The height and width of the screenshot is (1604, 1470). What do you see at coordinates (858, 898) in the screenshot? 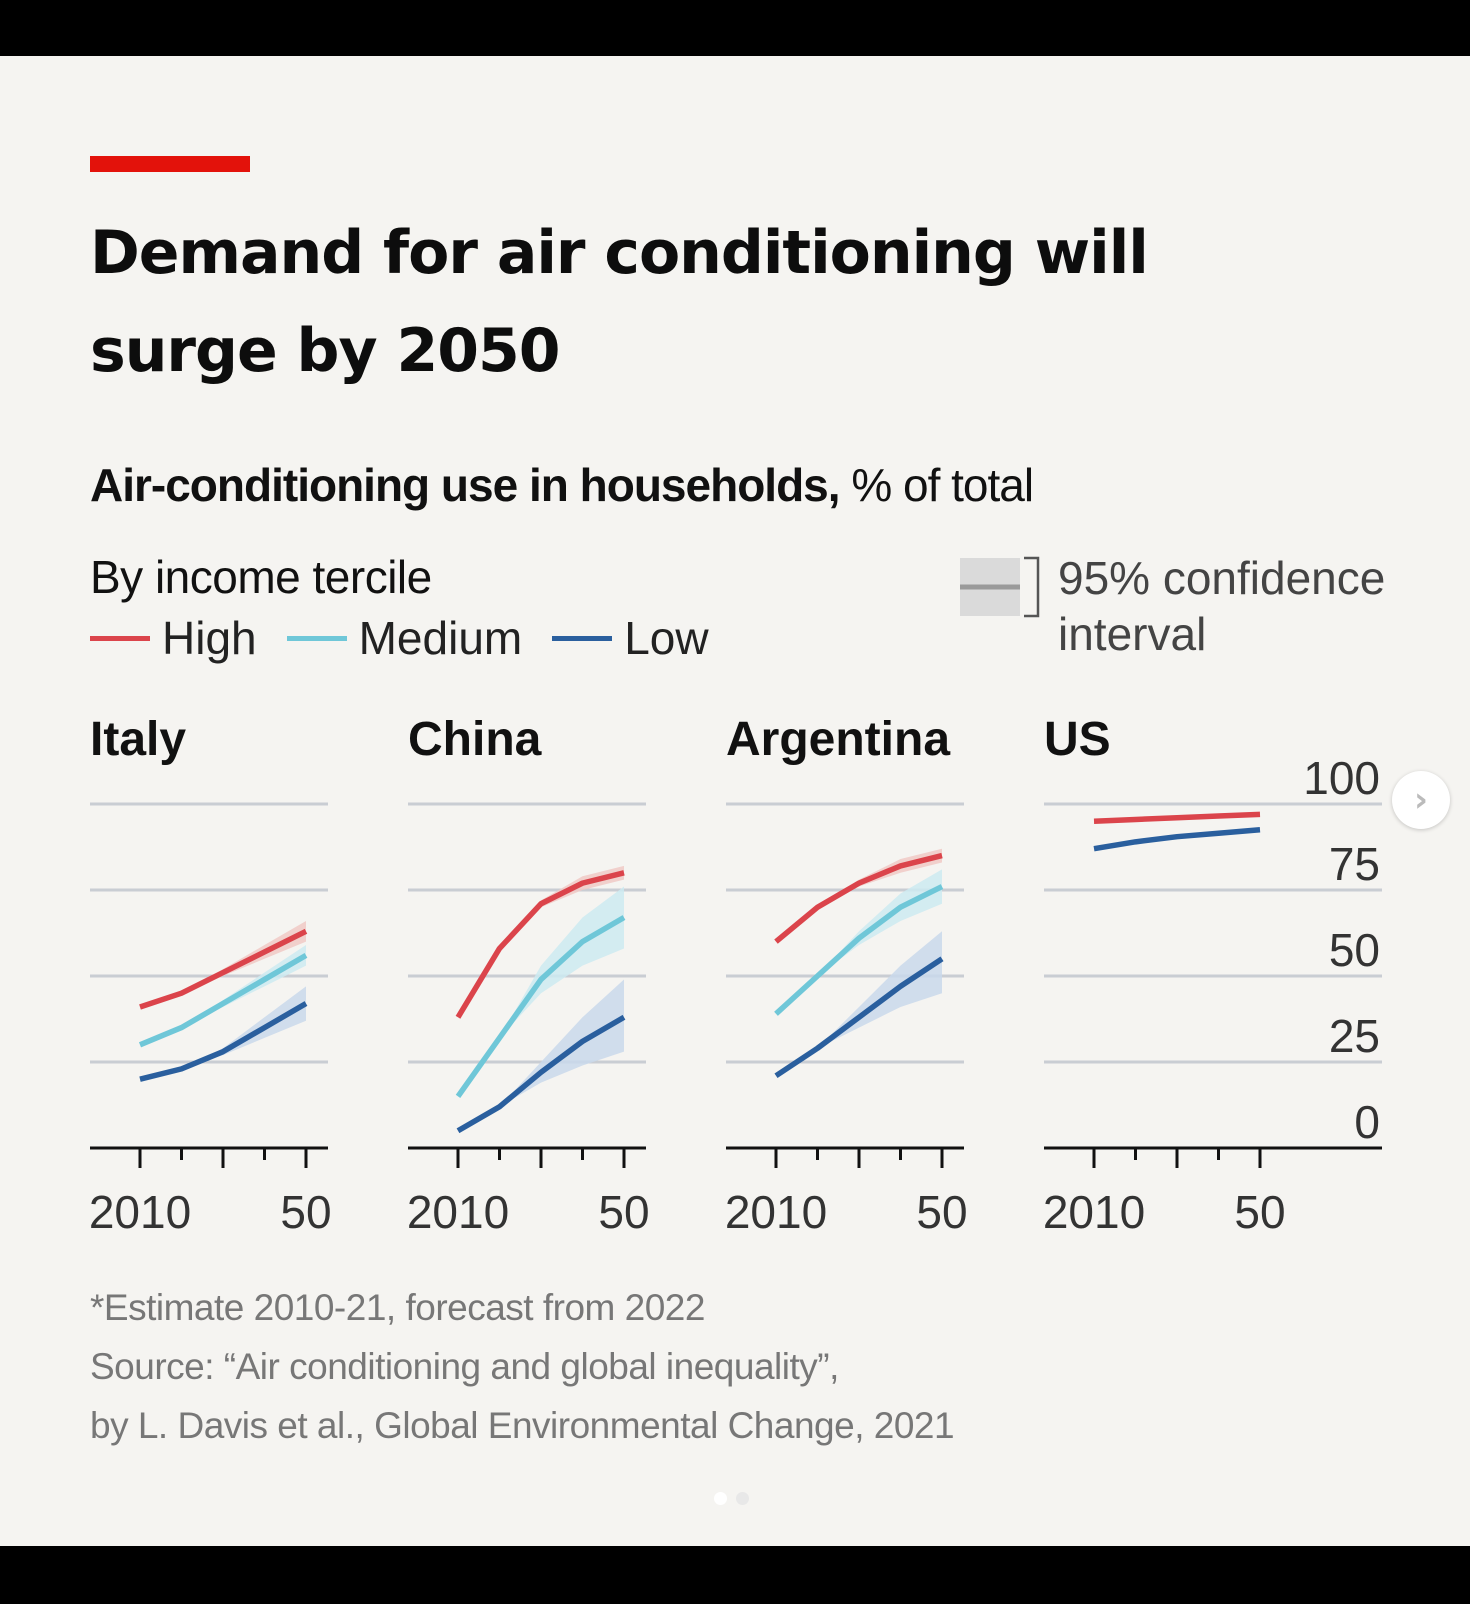
I see `line-high-argentina` at bounding box center [858, 898].